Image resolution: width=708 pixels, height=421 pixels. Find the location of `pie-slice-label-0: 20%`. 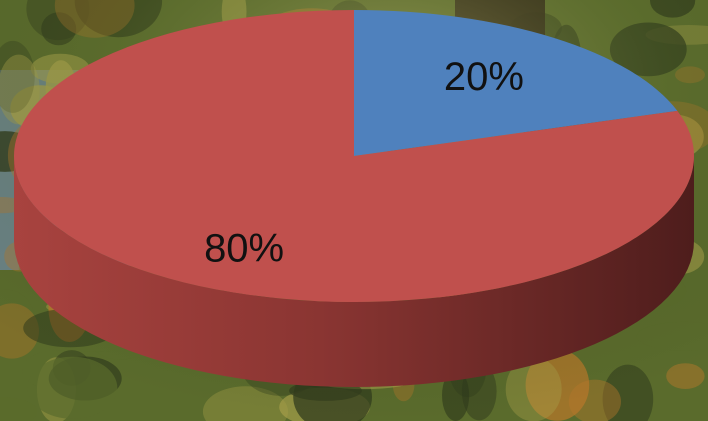

pie-slice-label-0: 20% is located at coordinates (484, 77).